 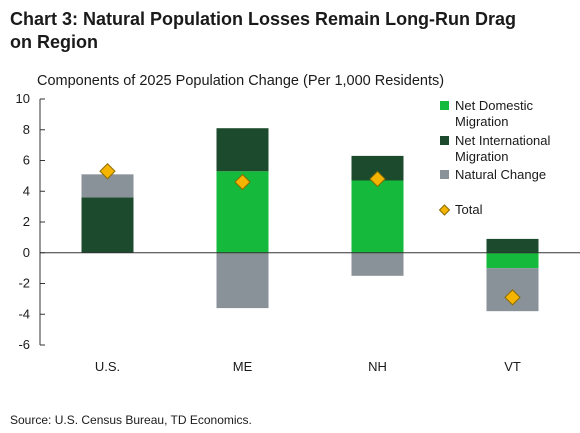 What do you see at coordinates (444, 174) in the screenshot?
I see `legend-swatch-natural-change` at bounding box center [444, 174].